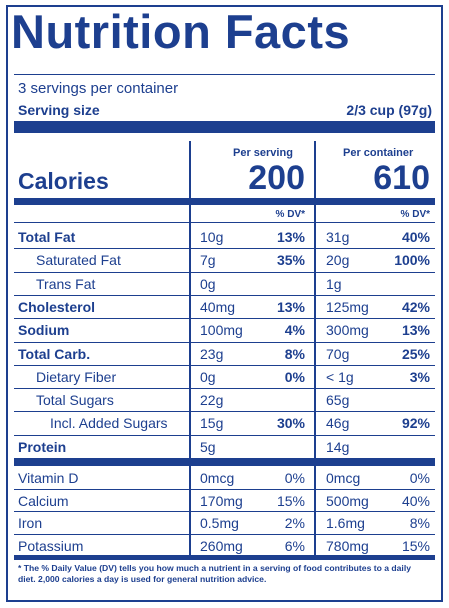  Describe the element at coordinates (338, 260) in the screenshot. I see `container-amount: 20g` at that location.